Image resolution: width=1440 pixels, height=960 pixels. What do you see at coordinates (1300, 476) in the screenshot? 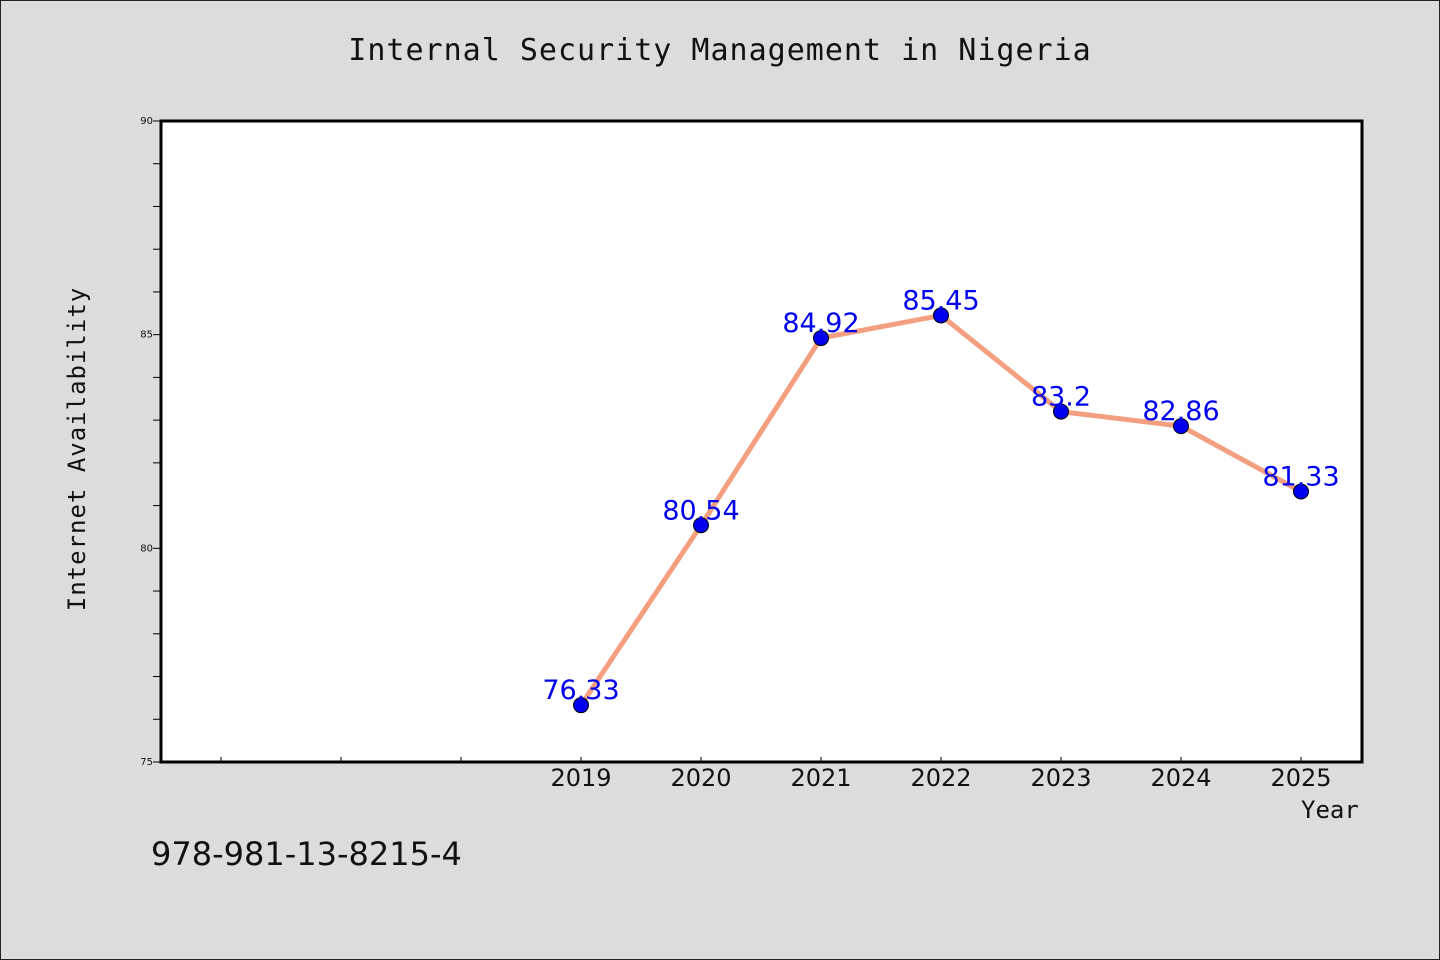
I see `data-label: 81.33` at bounding box center [1300, 476].